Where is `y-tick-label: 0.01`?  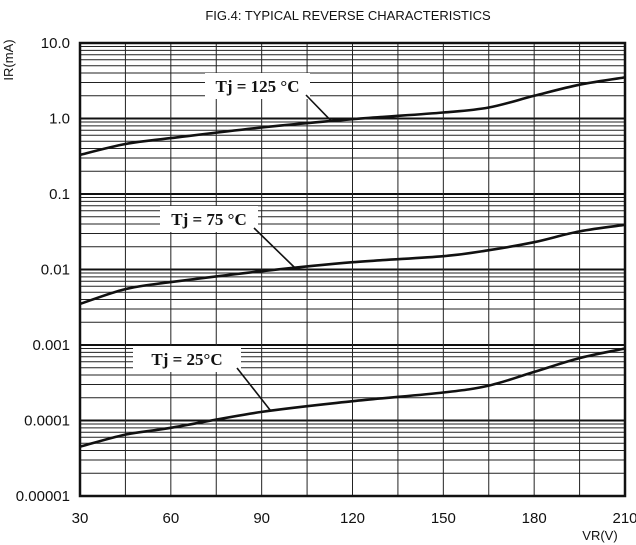 y-tick-label: 0.01 is located at coordinates (55, 270).